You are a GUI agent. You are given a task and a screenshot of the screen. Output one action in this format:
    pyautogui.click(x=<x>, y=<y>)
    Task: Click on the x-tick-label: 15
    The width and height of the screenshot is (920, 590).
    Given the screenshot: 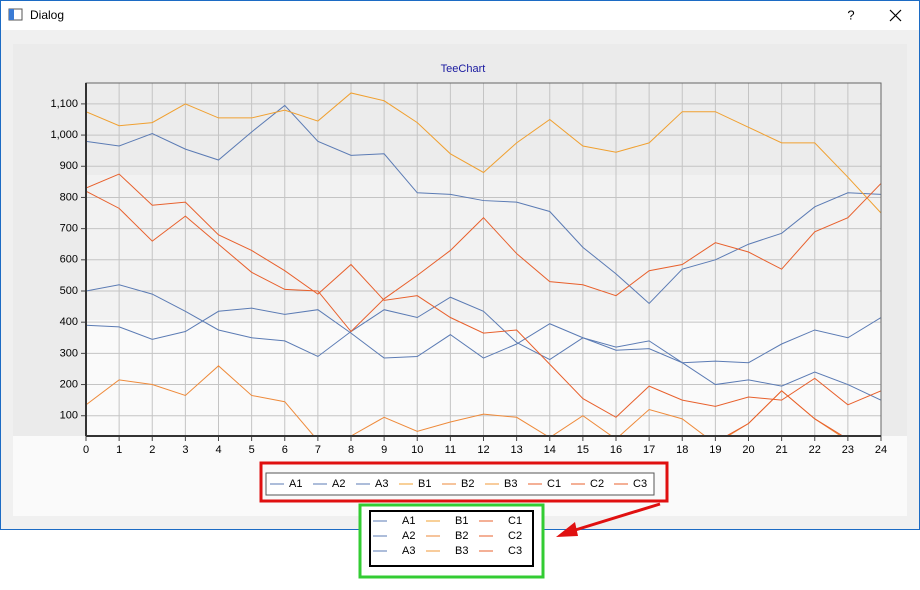 What is the action you would take?
    pyautogui.click(x=583, y=450)
    